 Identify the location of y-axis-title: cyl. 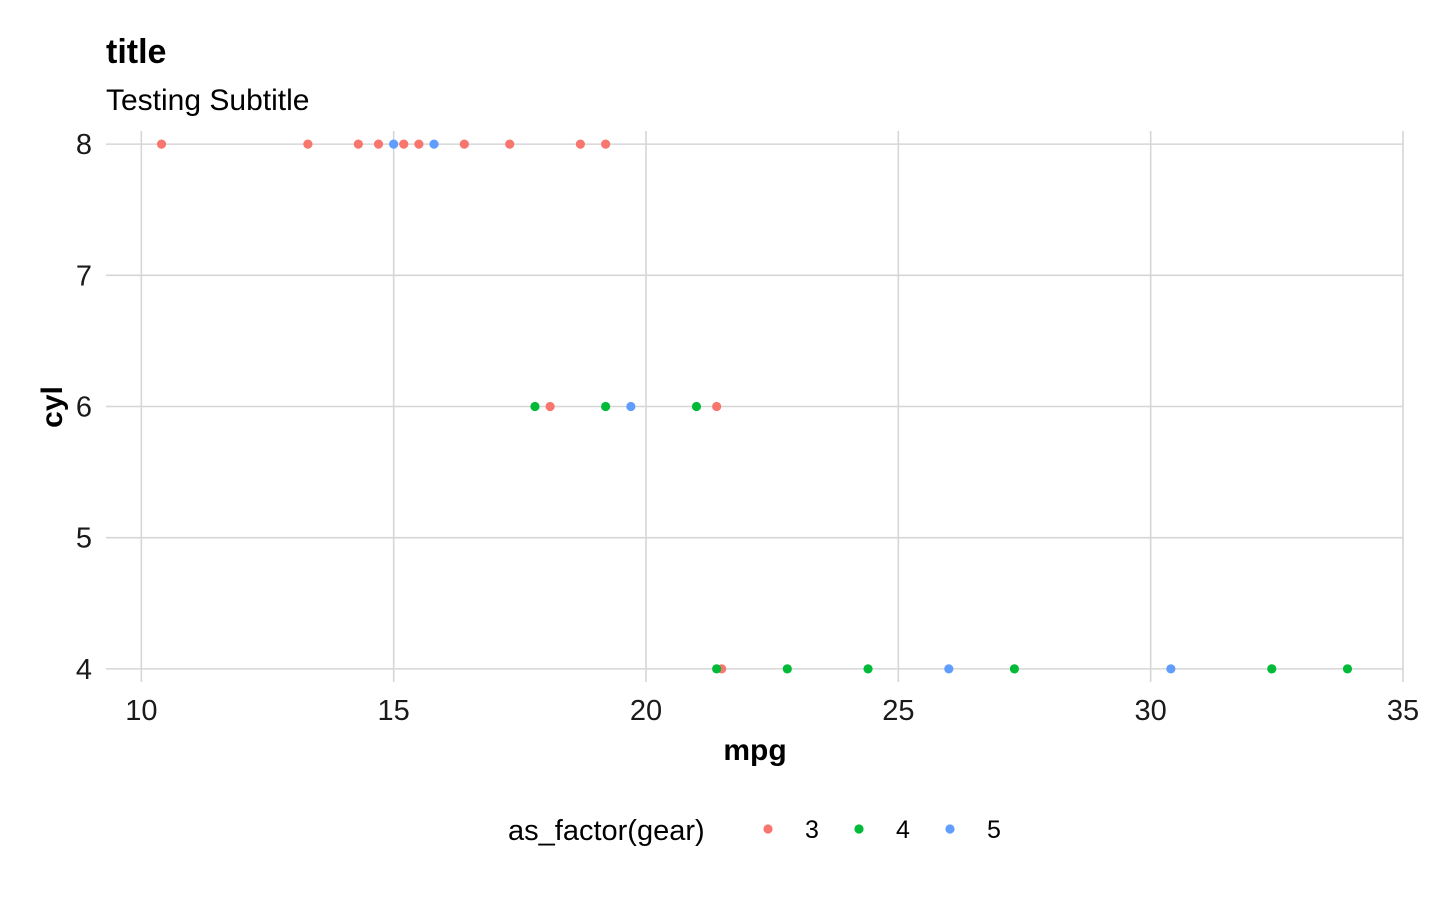
(52, 407).